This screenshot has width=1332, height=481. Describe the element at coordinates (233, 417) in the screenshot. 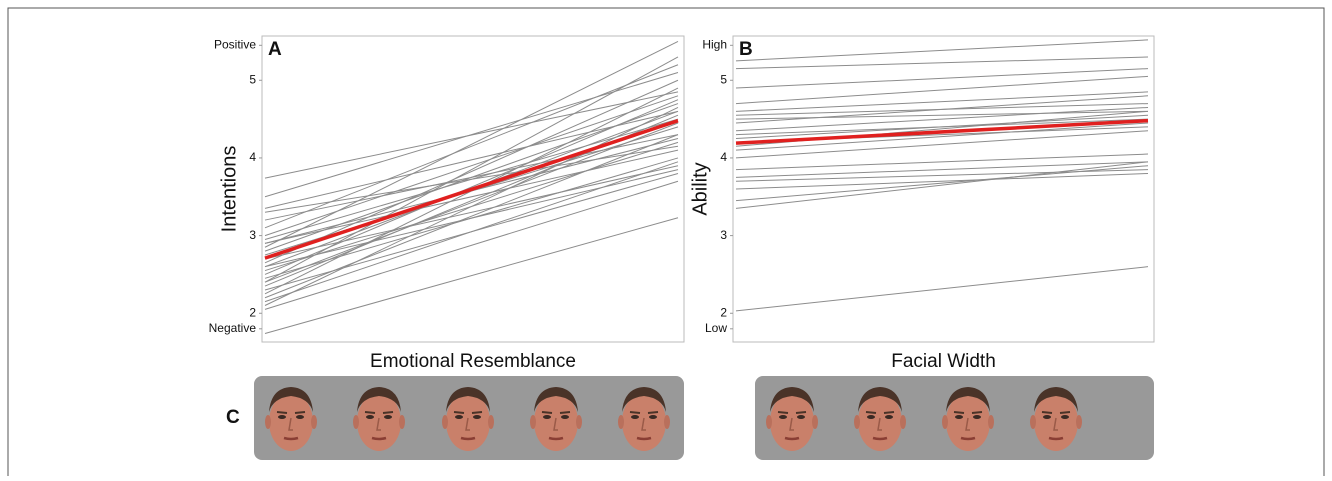

I see `panel-label: C` at that location.